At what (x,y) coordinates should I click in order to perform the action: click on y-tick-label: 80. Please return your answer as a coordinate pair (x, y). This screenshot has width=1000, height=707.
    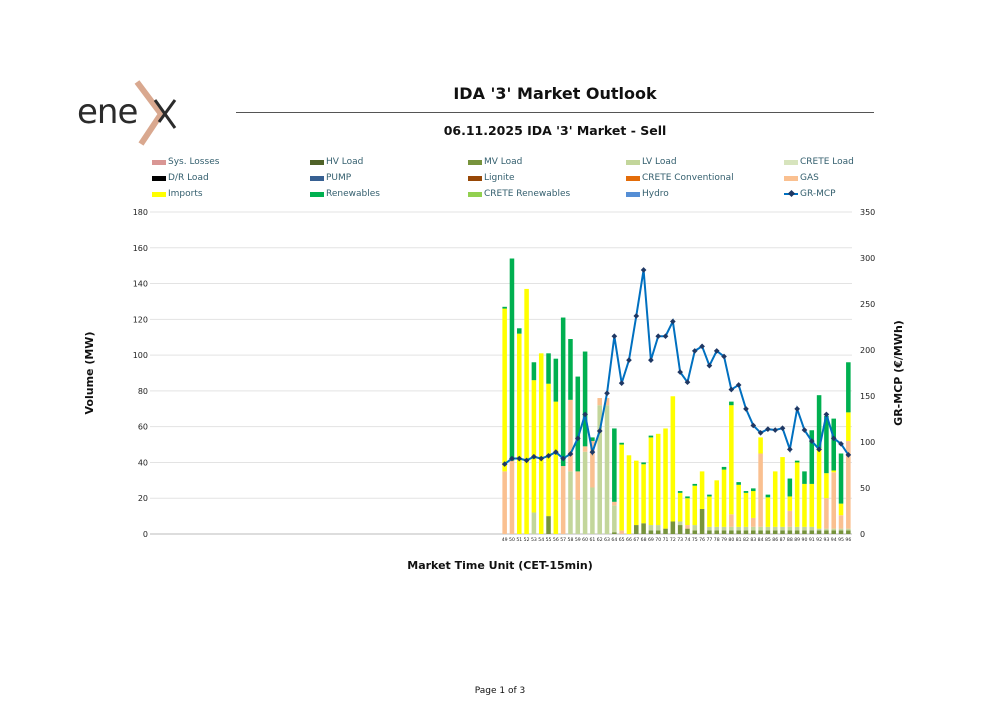
    Looking at the image, I should click on (143, 391).